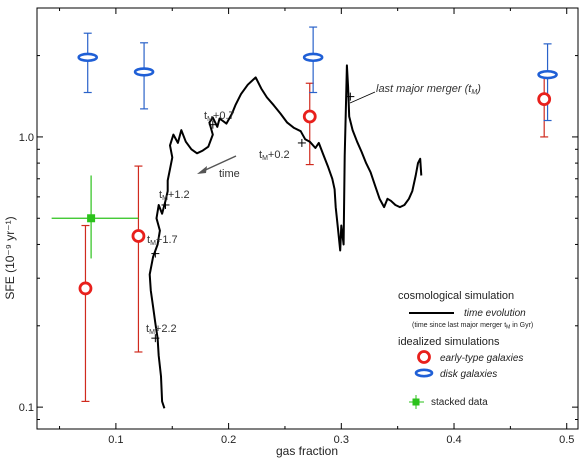 Image resolution: width=580 pixels, height=460 pixels. What do you see at coordinates (174, 195) in the screenshot?
I see `tm-label-1.2: tM+1.2` at bounding box center [174, 195].